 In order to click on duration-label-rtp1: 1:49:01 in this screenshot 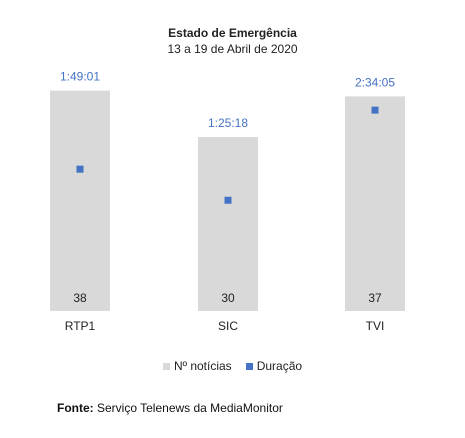, I will do `click(80, 77)`.